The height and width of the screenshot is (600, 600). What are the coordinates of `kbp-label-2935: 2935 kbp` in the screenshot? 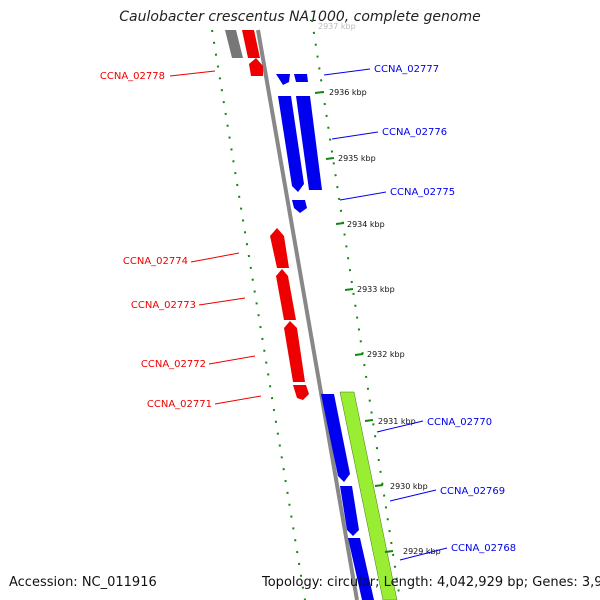 It's located at (357, 158).